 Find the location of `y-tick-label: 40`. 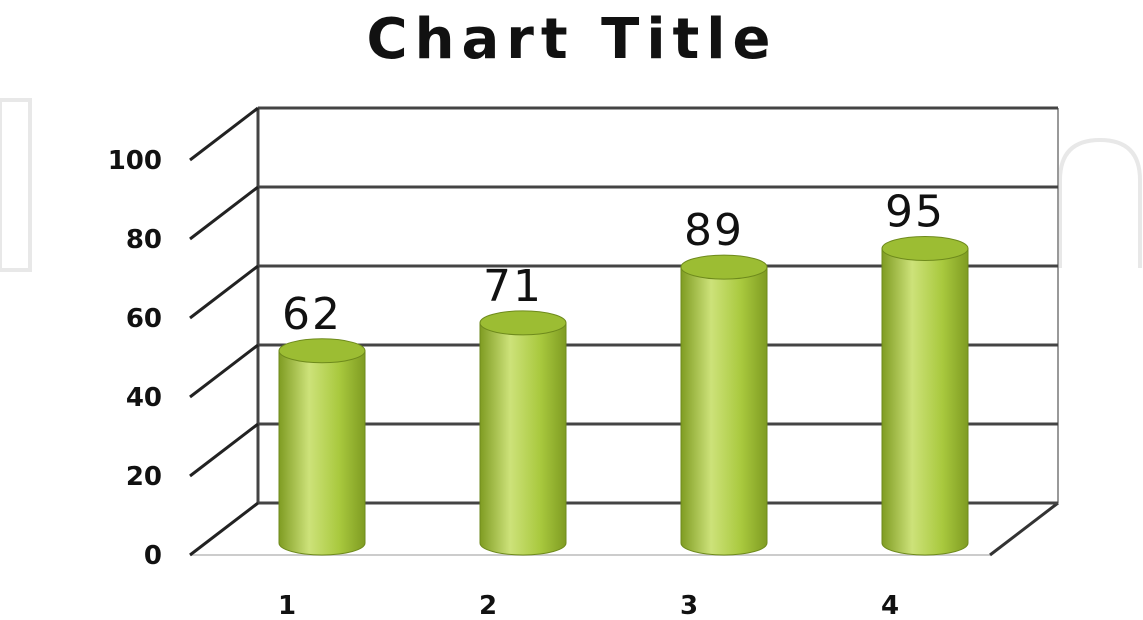

y-tick-label: 40 is located at coordinates (144, 398).